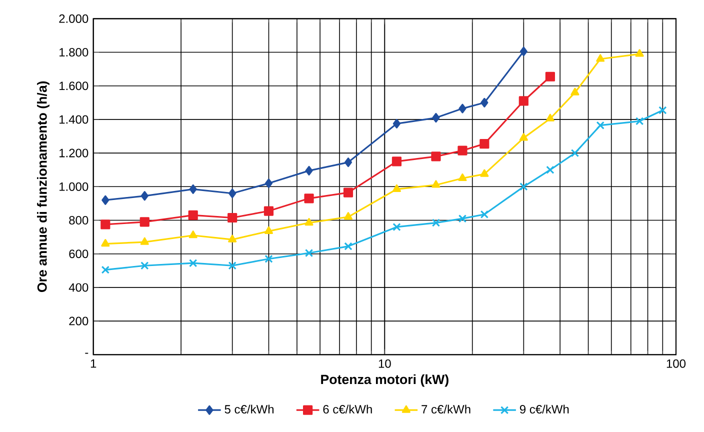 The width and height of the screenshot is (704, 432). What do you see at coordinates (446, 409) in the screenshot?
I see `legend-label: 7 c€/kWh` at bounding box center [446, 409].